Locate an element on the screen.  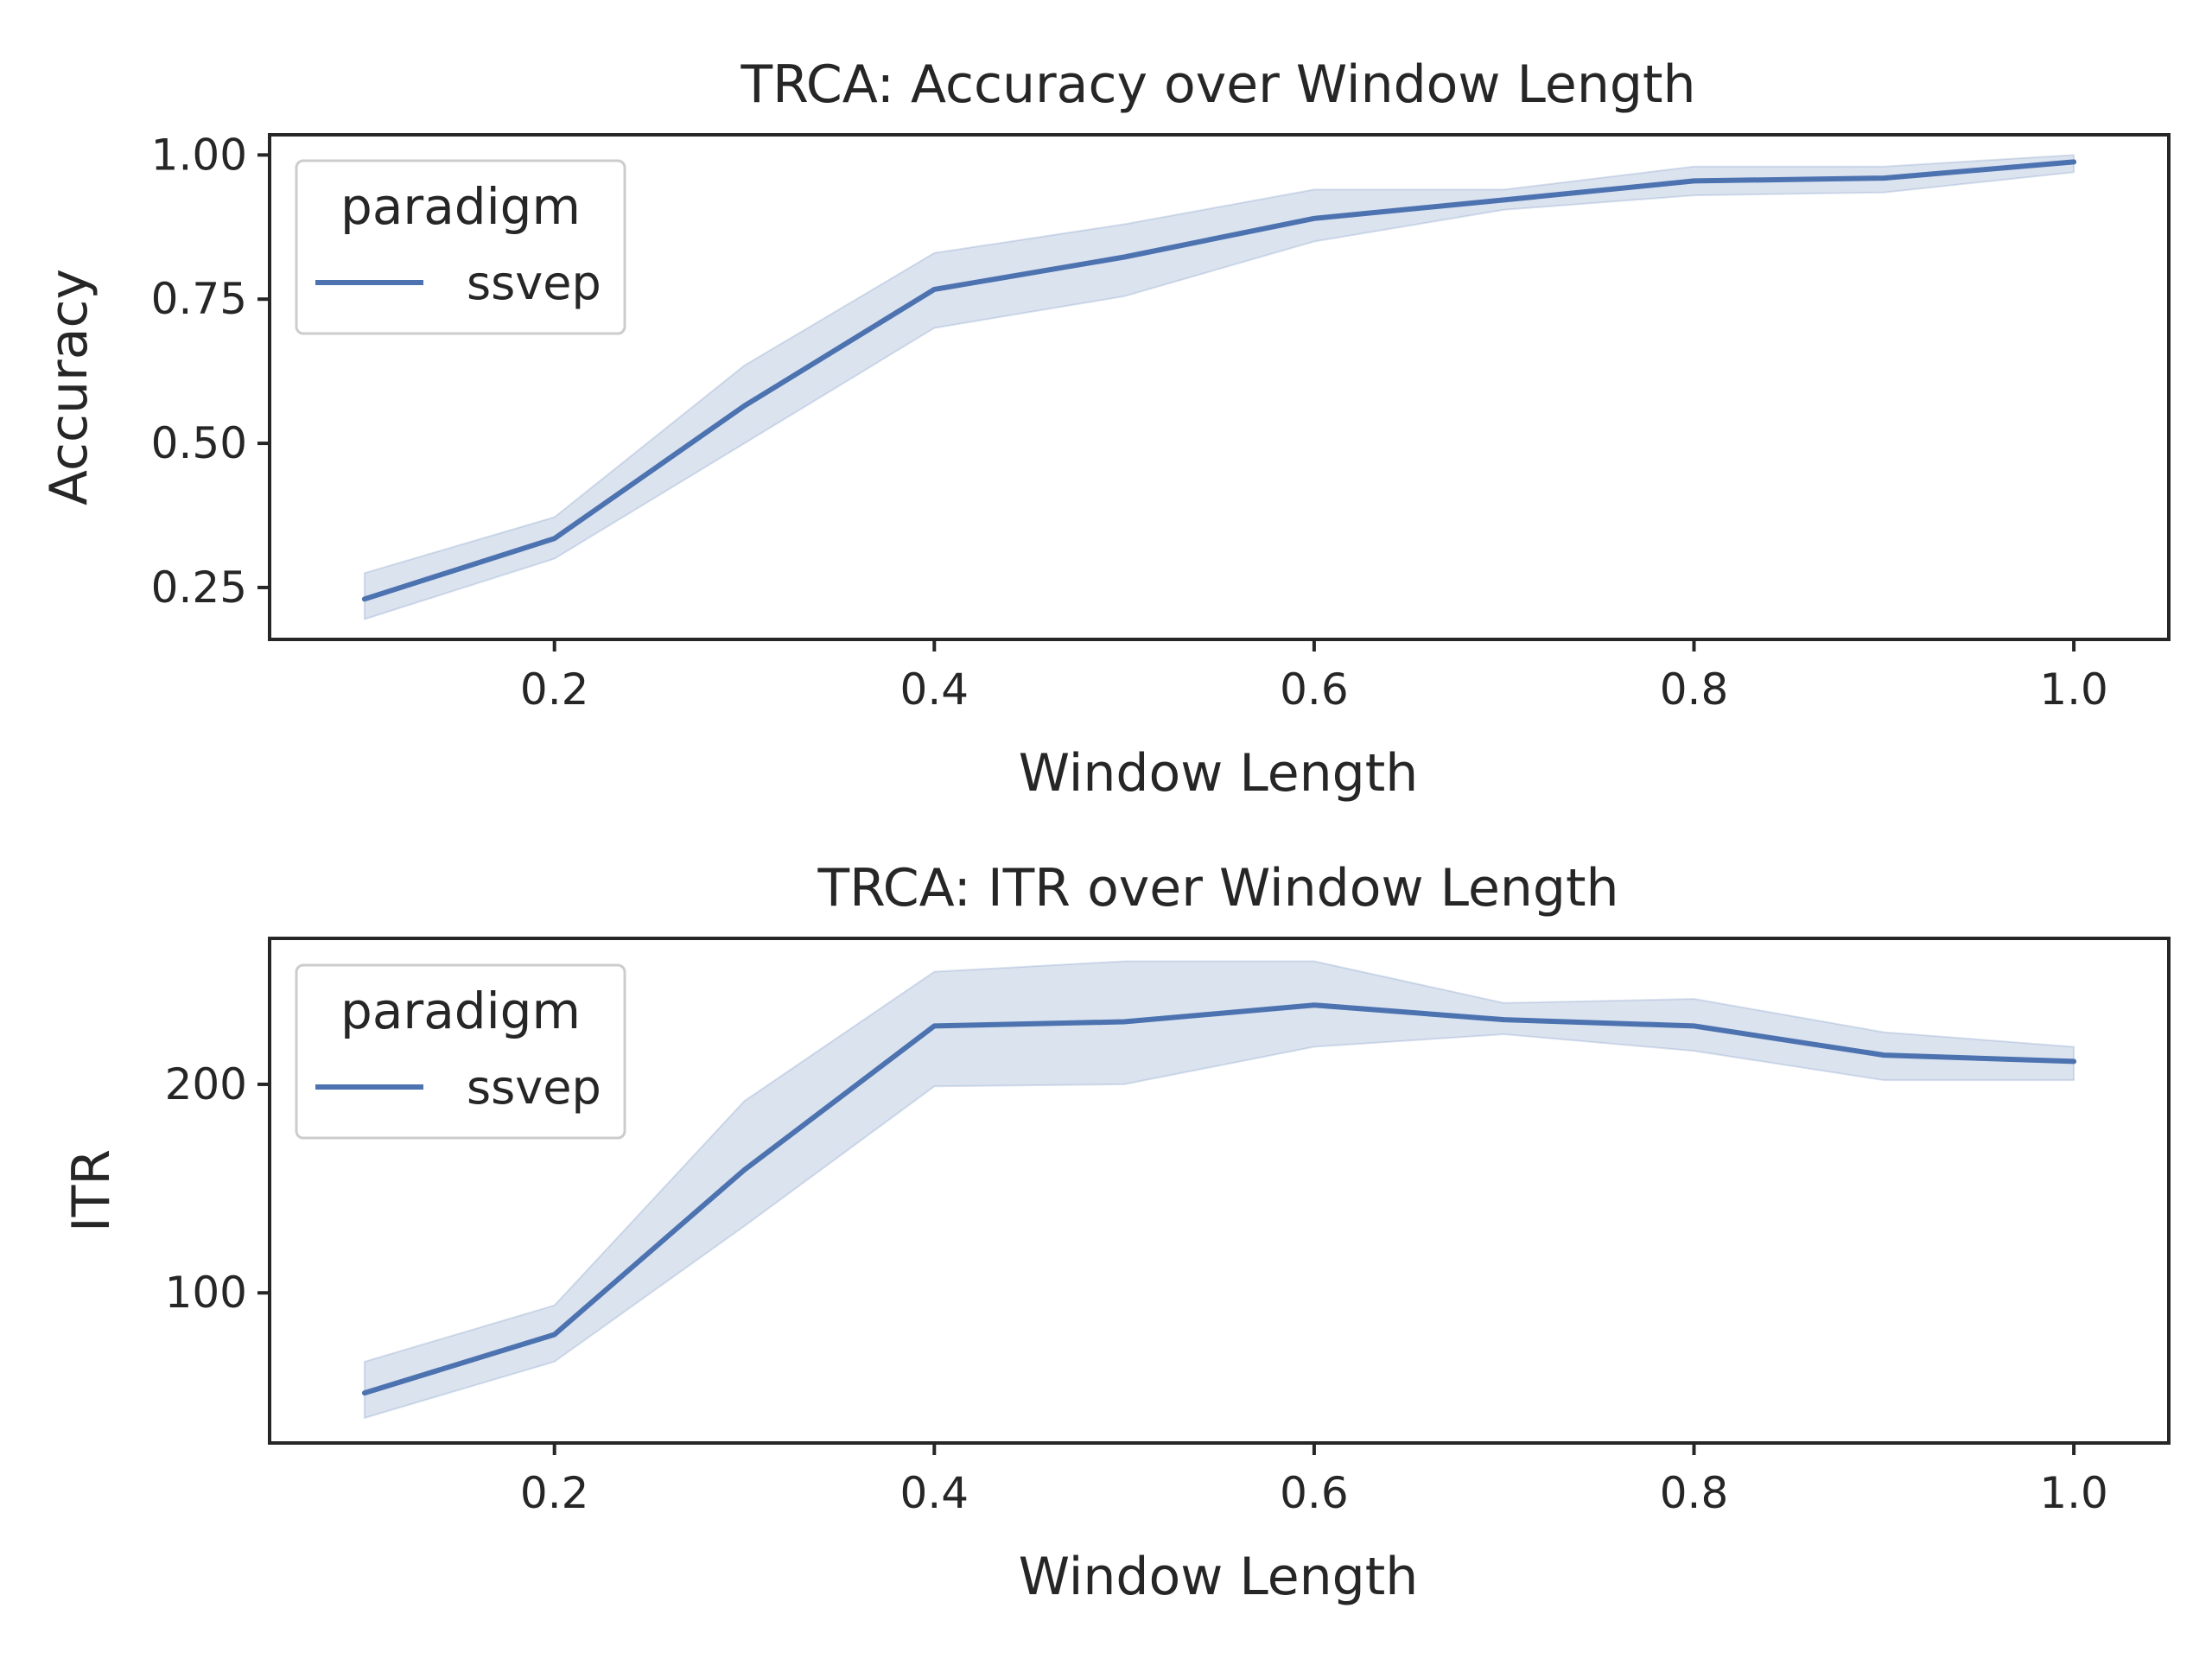
y-tick-label: 200 is located at coordinates (206, 1084).